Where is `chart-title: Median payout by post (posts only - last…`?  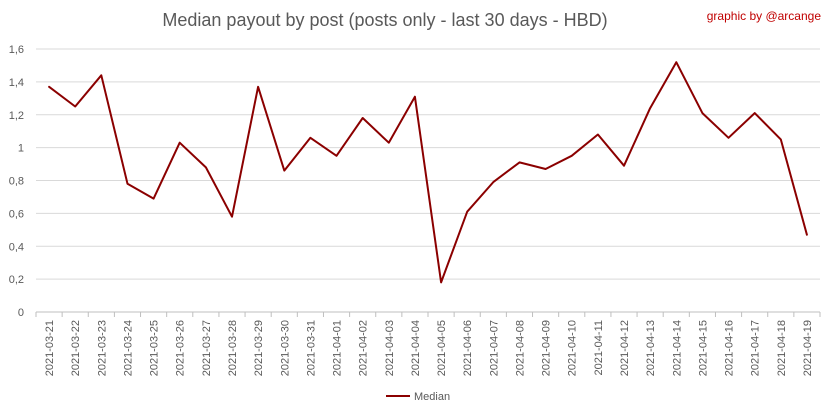
chart-title: Median payout by post (posts only - last… is located at coordinates (385, 20).